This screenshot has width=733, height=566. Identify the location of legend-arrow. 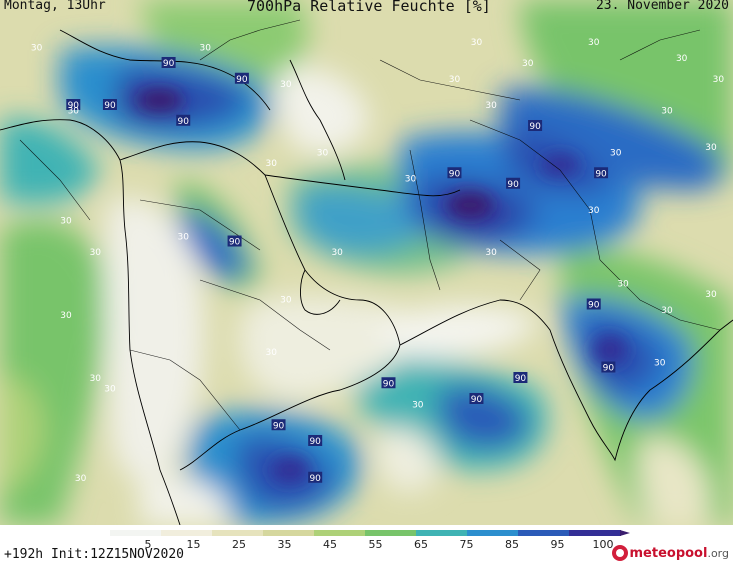
(625, 533).